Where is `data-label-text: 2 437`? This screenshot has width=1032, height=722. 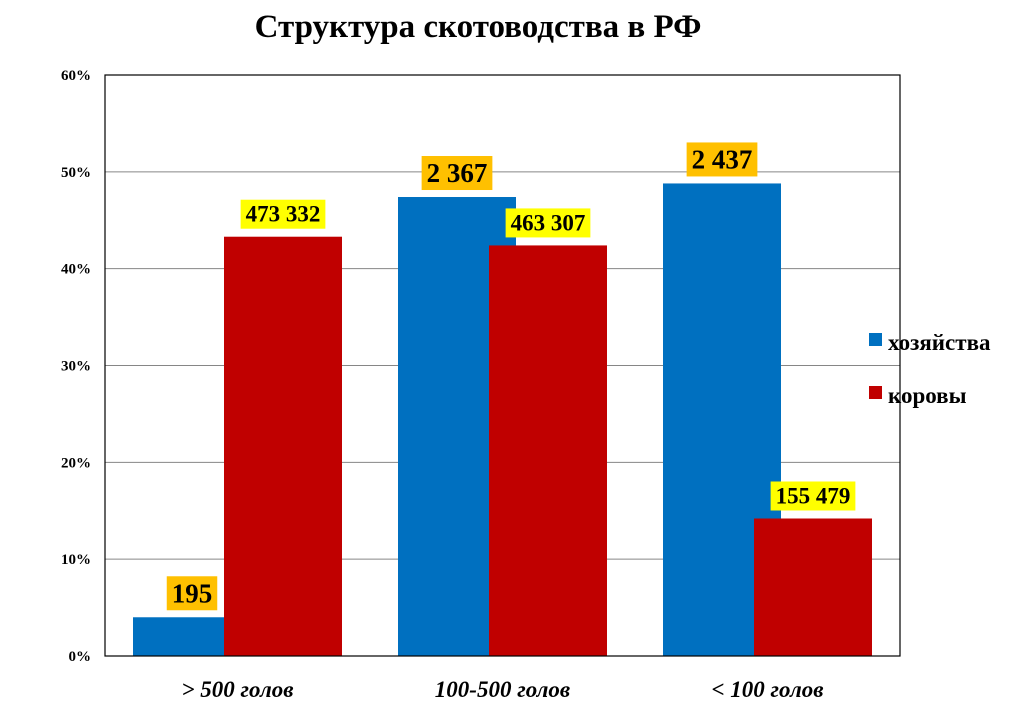 data-label-text: 2 437 is located at coordinates (722, 159).